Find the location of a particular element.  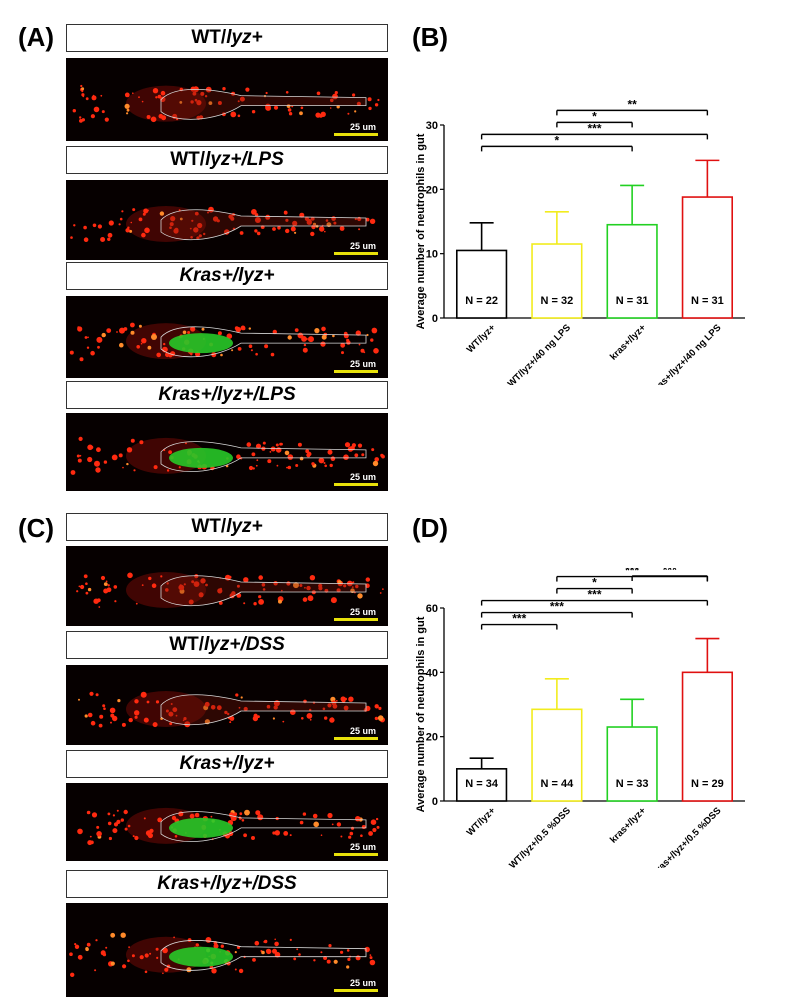

panel-letter-d: (D) is located at coordinates (430, 528).